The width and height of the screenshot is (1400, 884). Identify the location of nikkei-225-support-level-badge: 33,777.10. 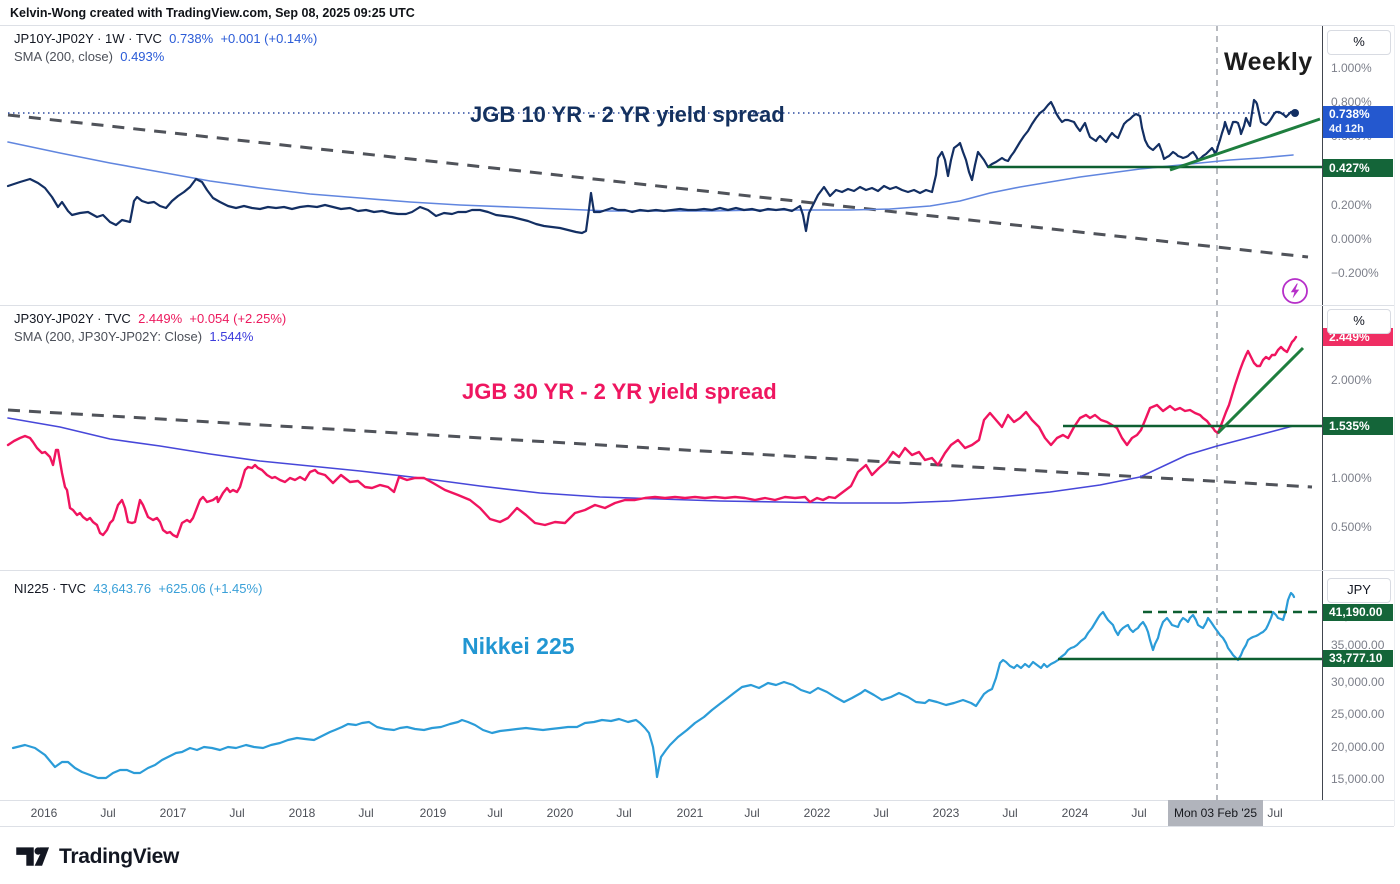
(1358, 658).